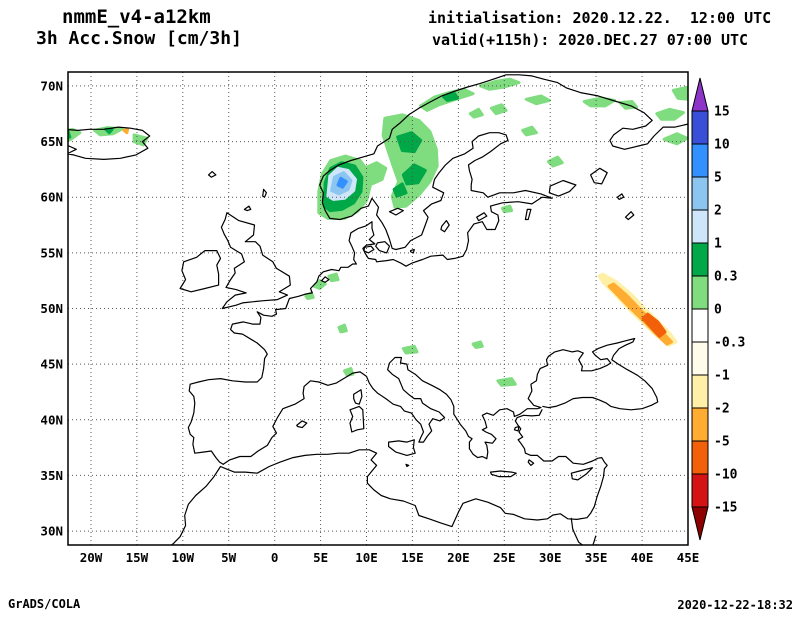  What do you see at coordinates (642, 557) in the screenshot?
I see `lon-tick-40E: 40E` at bounding box center [642, 557].